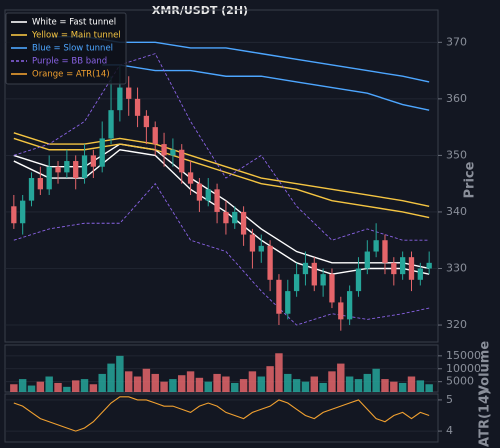 This screenshot has width=500, height=448. I want to click on y-tick-label: 5, so click(449, 399).